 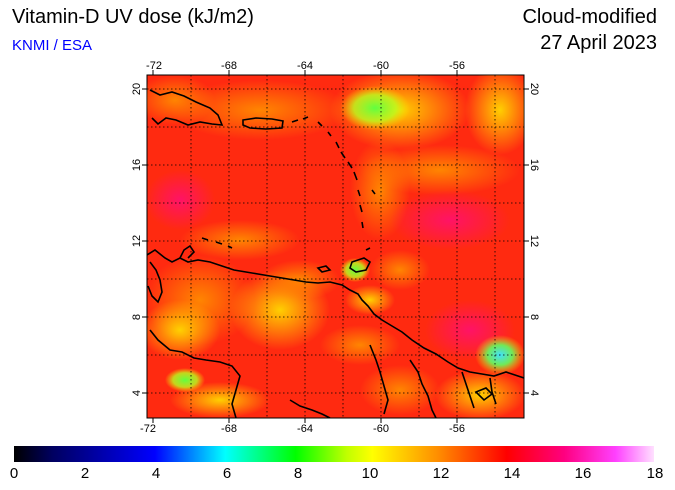 I want to click on lon-tick-bottom: -64, so click(x=305, y=429).